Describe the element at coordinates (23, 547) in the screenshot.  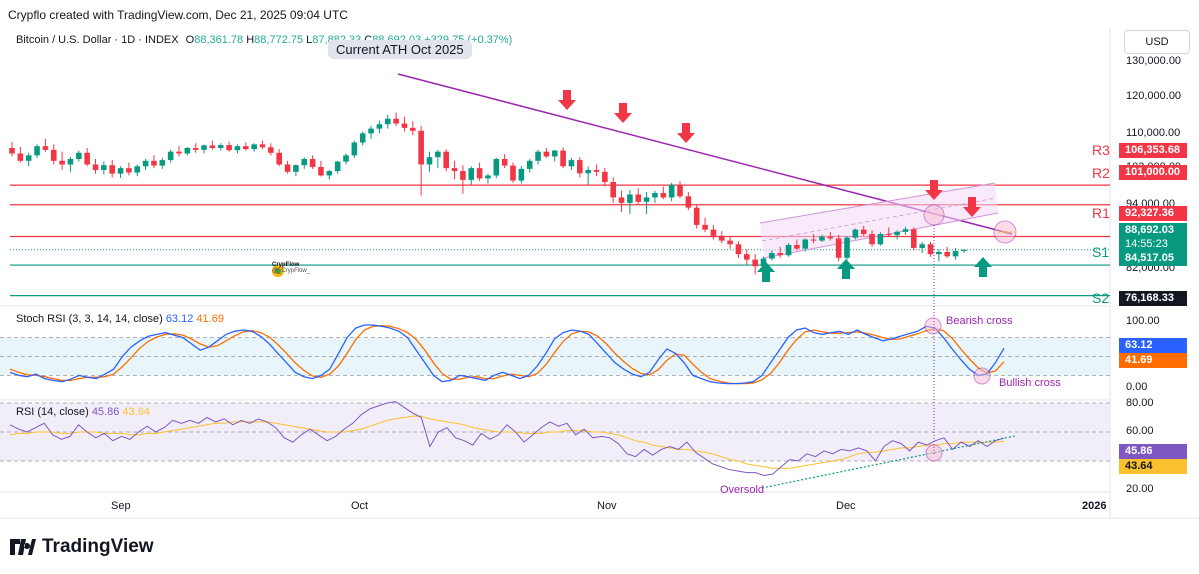
I see `tradingview-logo-icon` at that location.